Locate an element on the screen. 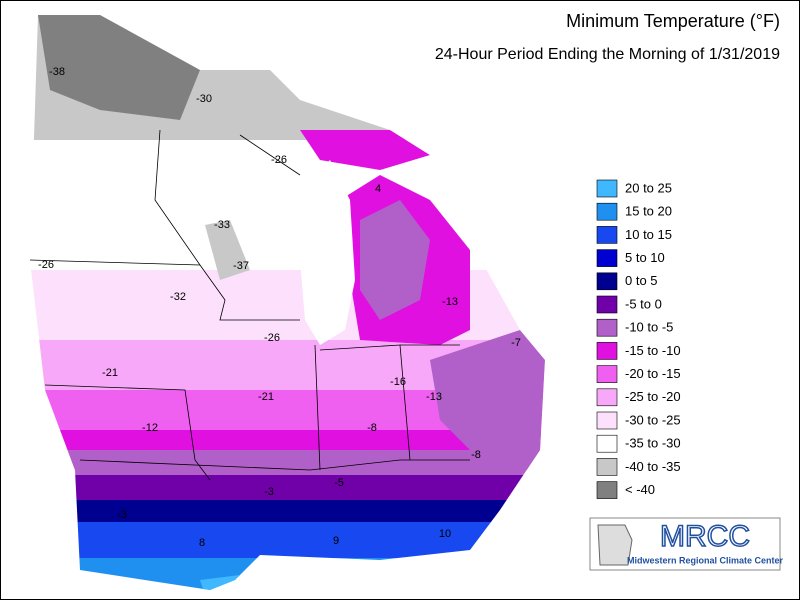 The width and height of the screenshot is (800, 600). logo: MRCC Midwestern Regional Climate Center is located at coordinates (686, 544).